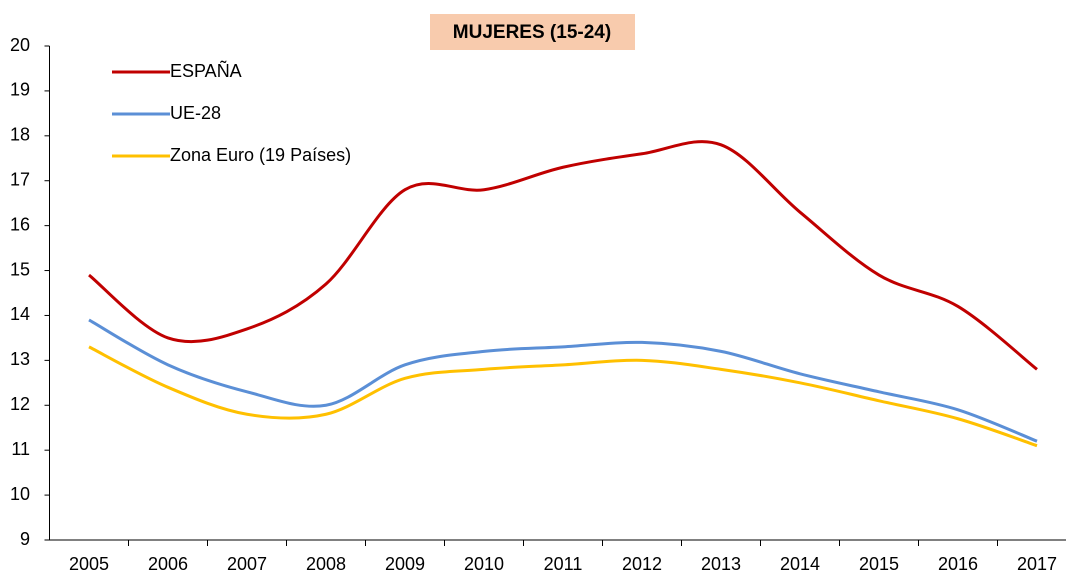 This screenshot has width=1068, height=579. I want to click on x-tick-label: 2009, so click(405, 564).